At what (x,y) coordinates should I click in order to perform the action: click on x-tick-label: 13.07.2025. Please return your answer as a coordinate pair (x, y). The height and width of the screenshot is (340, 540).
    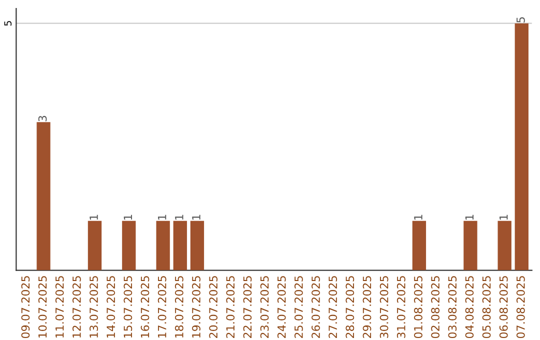
    Looking at the image, I should click on (94, 307).